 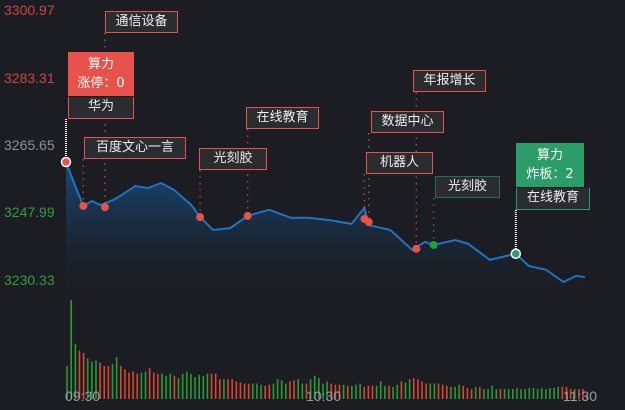 What do you see at coordinates (101, 108) in the screenshot?
I see `event-tag: 华为` at bounding box center [101, 108].